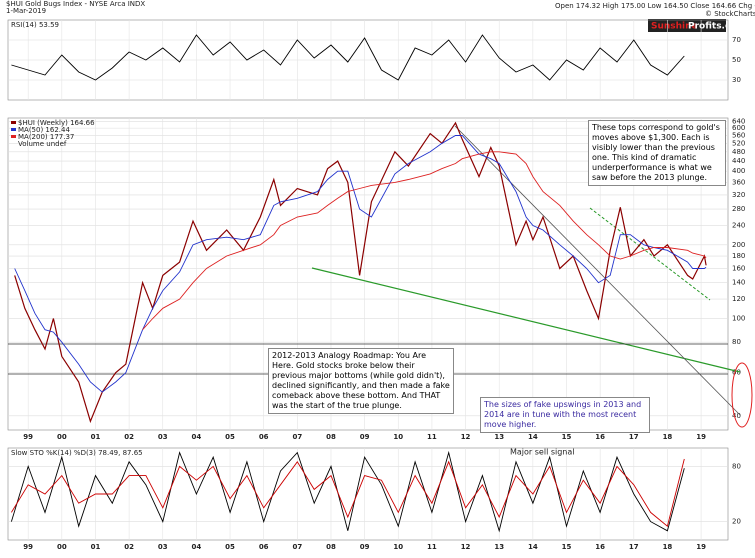 The width and height of the screenshot is (755, 558). I want to click on chart-title: $HUI Gold Bugs Index - NYSE Arca INDX, so click(75, 4).